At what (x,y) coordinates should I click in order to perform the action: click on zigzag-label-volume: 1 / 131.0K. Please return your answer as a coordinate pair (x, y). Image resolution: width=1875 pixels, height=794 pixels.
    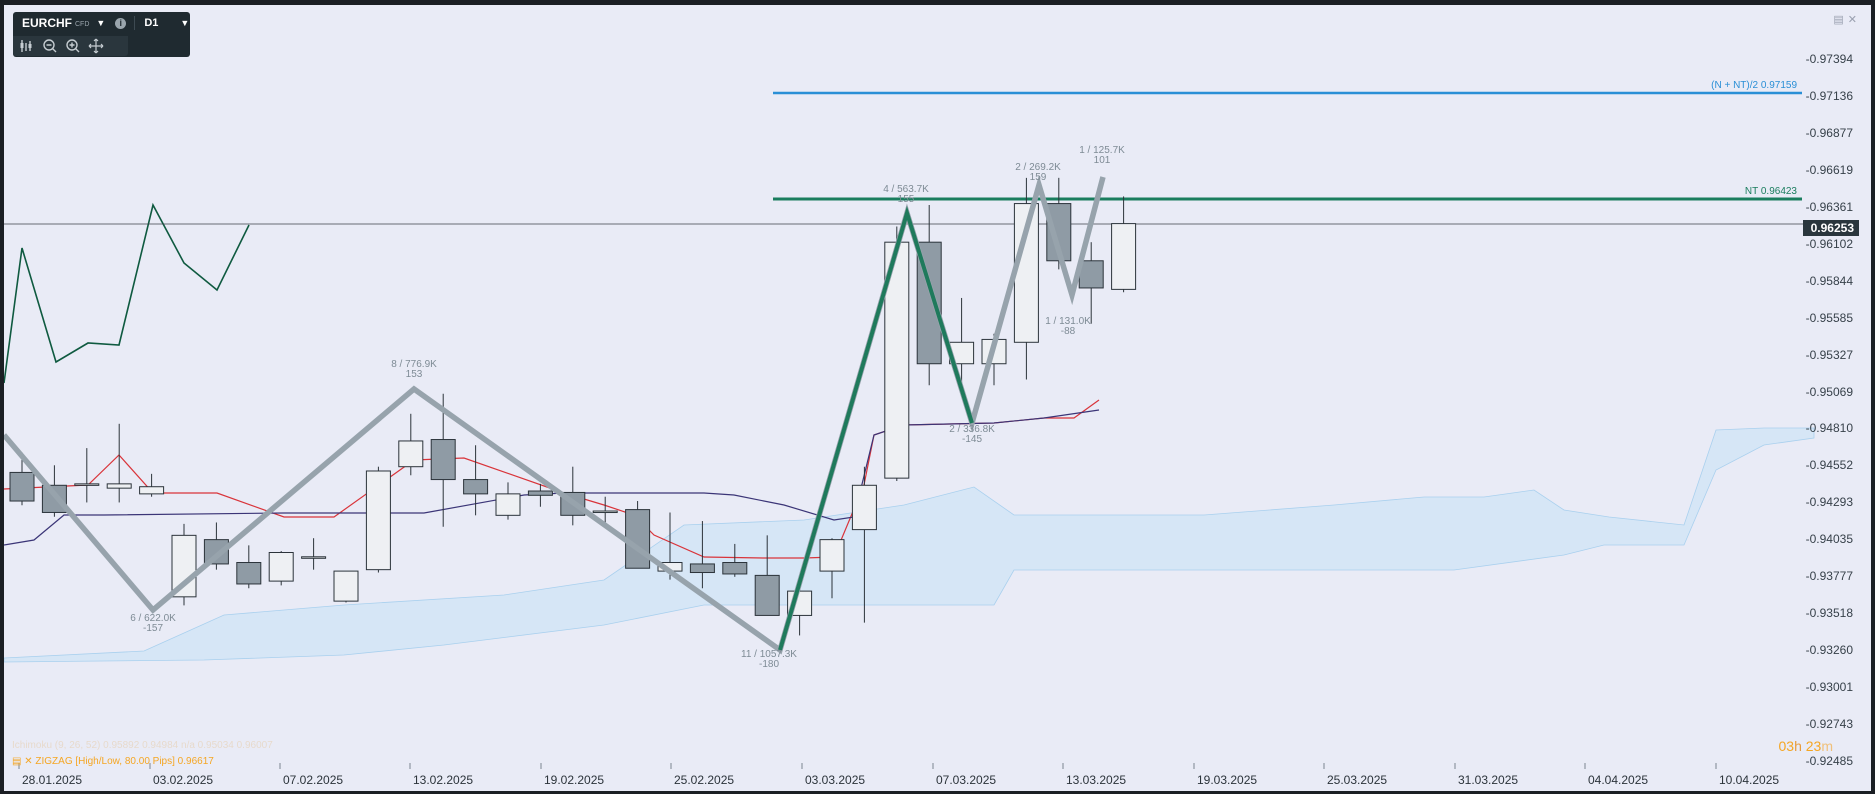
    Looking at the image, I should click on (1068, 321).